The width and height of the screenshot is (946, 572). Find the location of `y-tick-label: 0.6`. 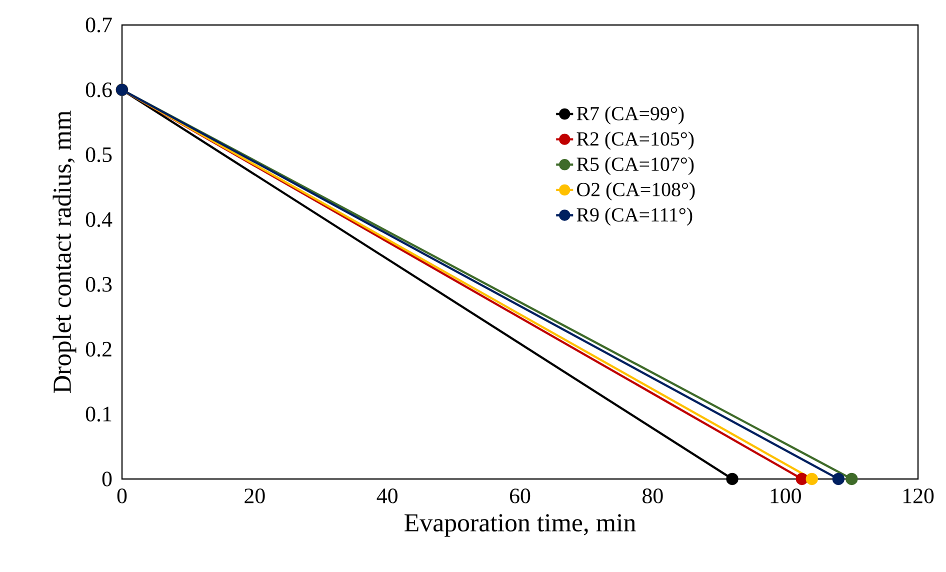

y-tick-label: 0.6 is located at coordinates (99, 90).